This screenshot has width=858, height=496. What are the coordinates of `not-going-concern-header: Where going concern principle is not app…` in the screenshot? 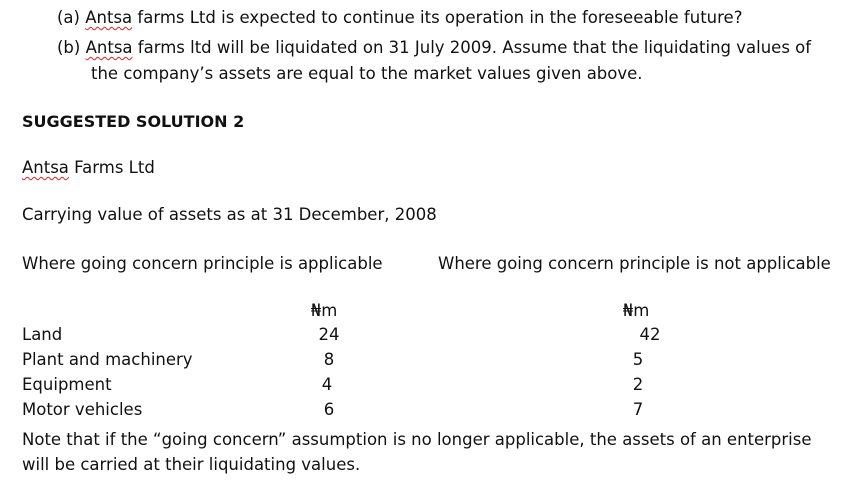 It's located at (634, 263).